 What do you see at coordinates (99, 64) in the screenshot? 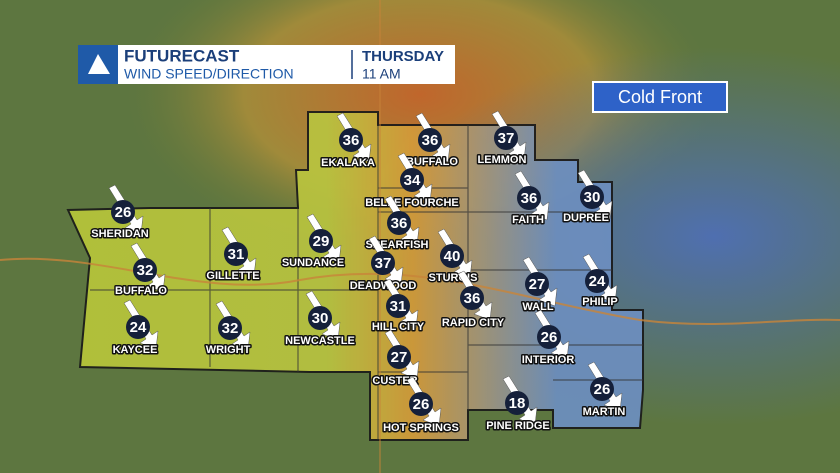
I see `logo-mark` at bounding box center [99, 64].